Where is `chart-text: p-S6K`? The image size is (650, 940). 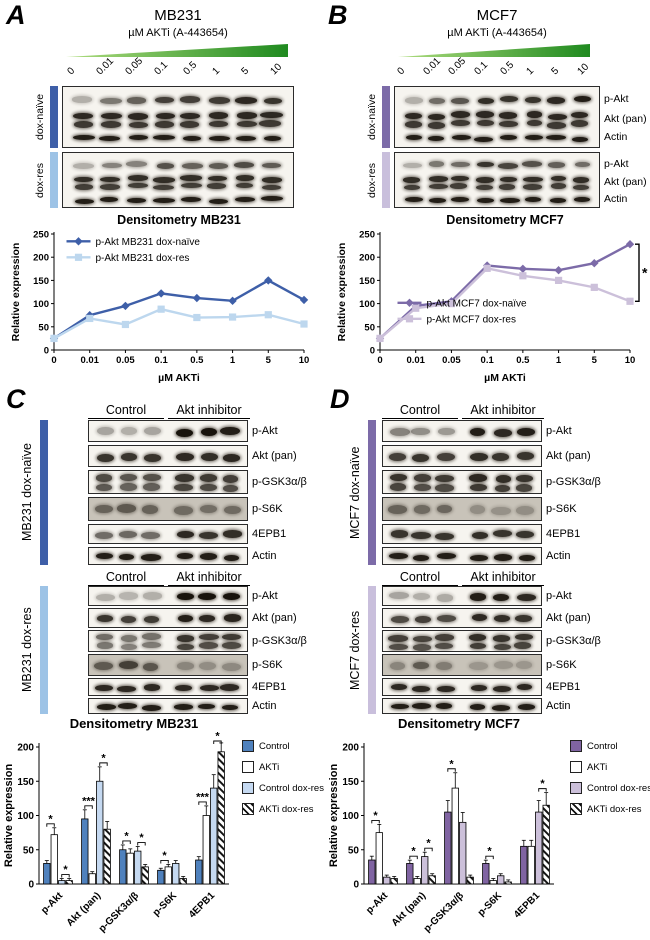 chart-text: p-S6K is located at coordinates (490, 904).